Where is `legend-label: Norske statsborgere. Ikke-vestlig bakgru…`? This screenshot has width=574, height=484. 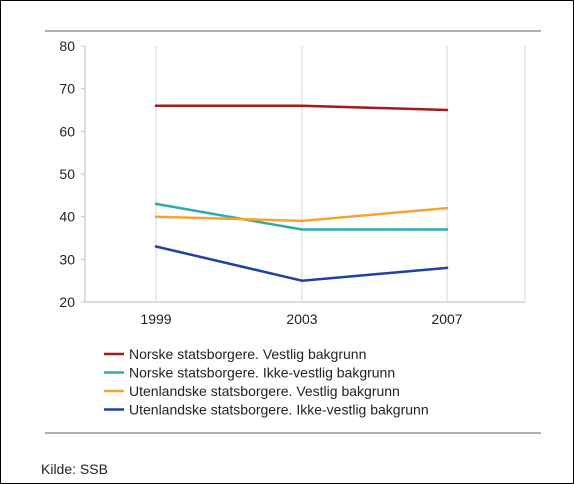 legend-label: Norske statsborgere. Ikke-vestlig bakgru… is located at coordinates (262, 373).